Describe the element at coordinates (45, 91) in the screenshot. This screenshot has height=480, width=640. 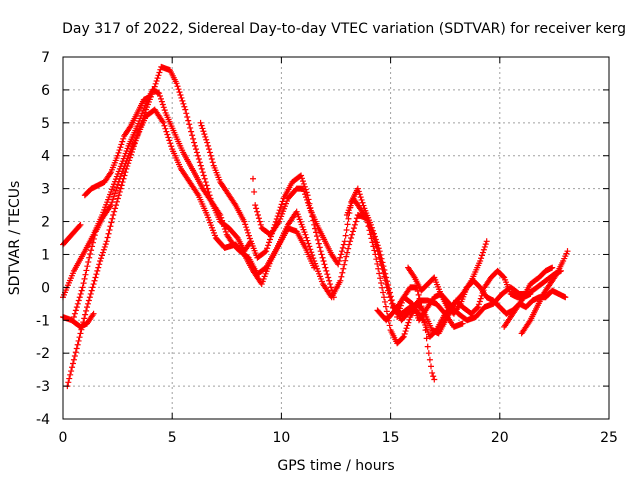
I see `y-tick-label: 6` at that location.